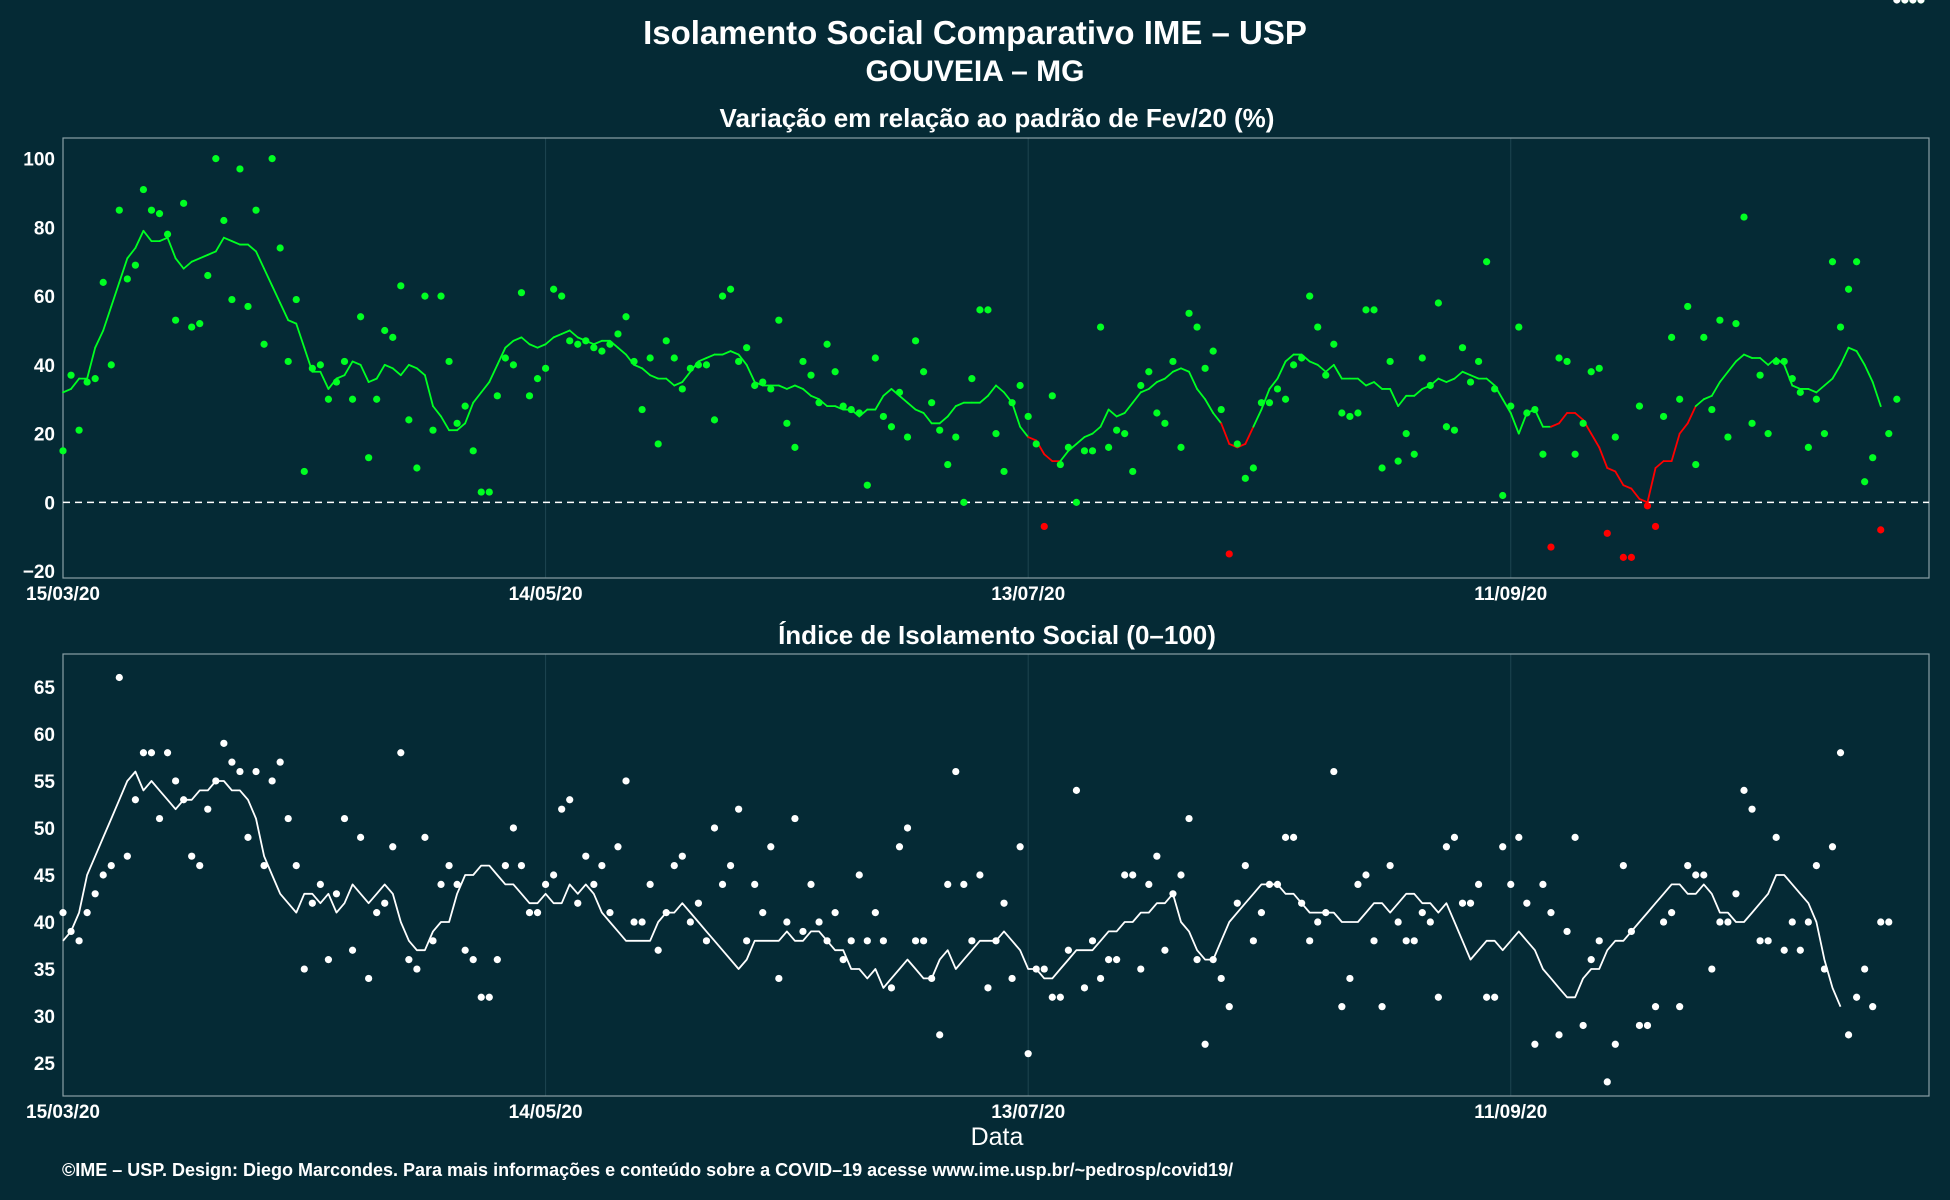  Describe the element at coordinates (63, 594) in the screenshot. I see `x-tick-label: 15/03/20` at that location.